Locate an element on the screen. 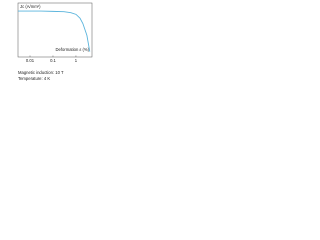  y-axis-label: Jc (A/mm²) is located at coordinates (30, 6).